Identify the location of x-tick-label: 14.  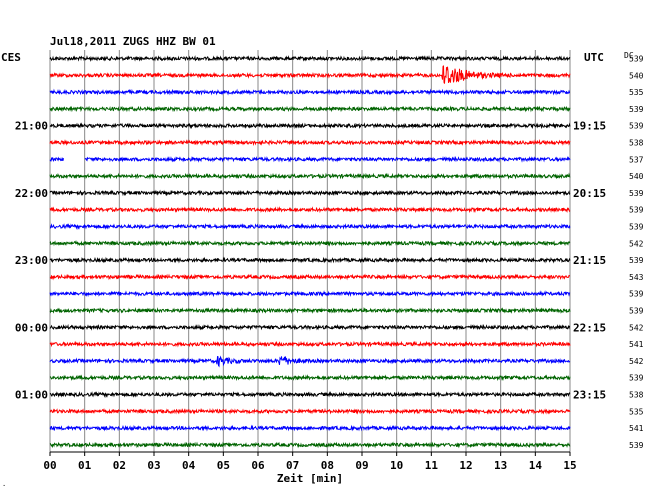
(536, 465).